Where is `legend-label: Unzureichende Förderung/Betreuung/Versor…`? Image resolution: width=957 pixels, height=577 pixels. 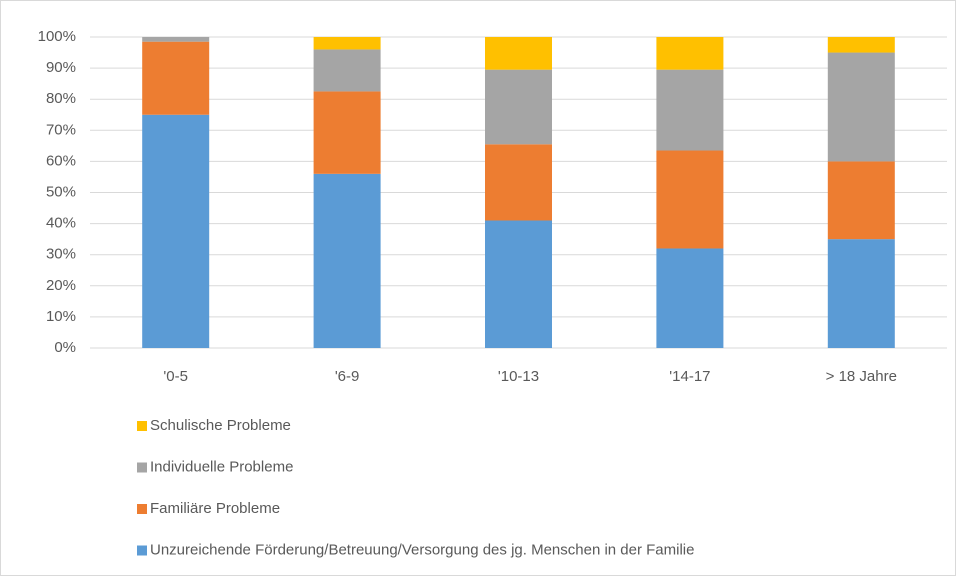 legend-label: Unzureichende Förderung/Betreuung/Versor… is located at coordinates (422, 549).